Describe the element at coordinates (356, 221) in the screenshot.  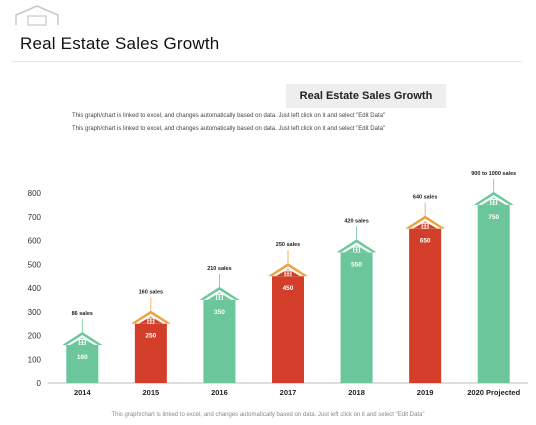
I see `bar-annotation: 420 sales` at that location.